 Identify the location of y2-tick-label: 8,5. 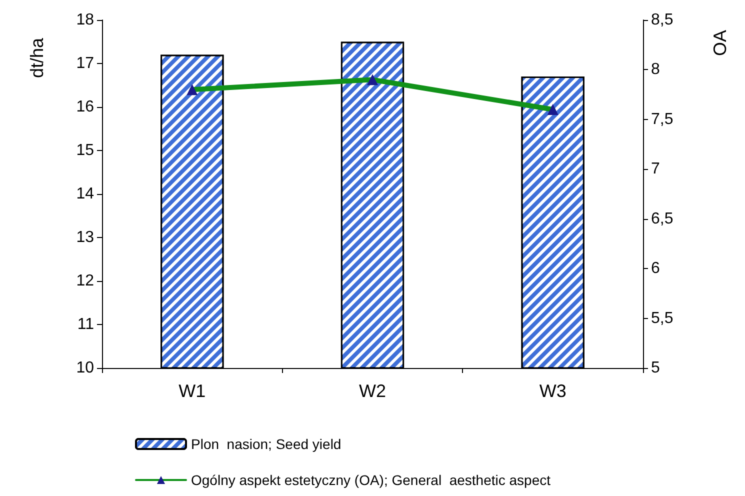
(662, 20).